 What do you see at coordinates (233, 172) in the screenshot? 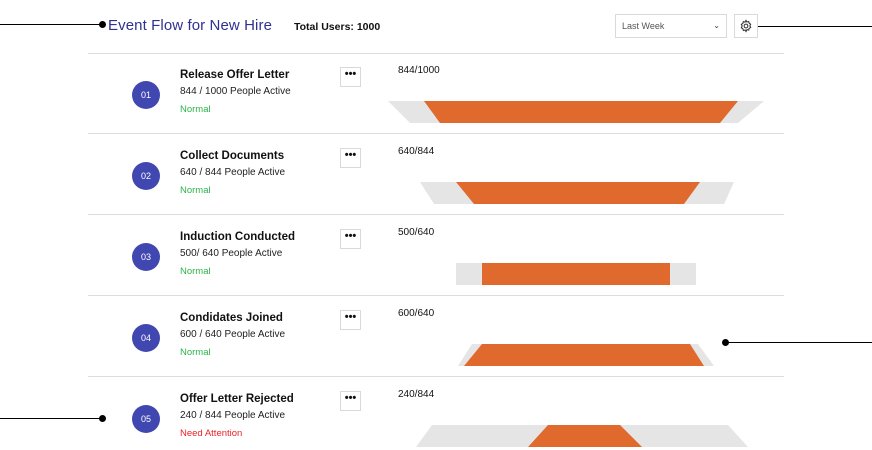
I see `step-people-active: 640 / 844 People Active` at bounding box center [233, 172].